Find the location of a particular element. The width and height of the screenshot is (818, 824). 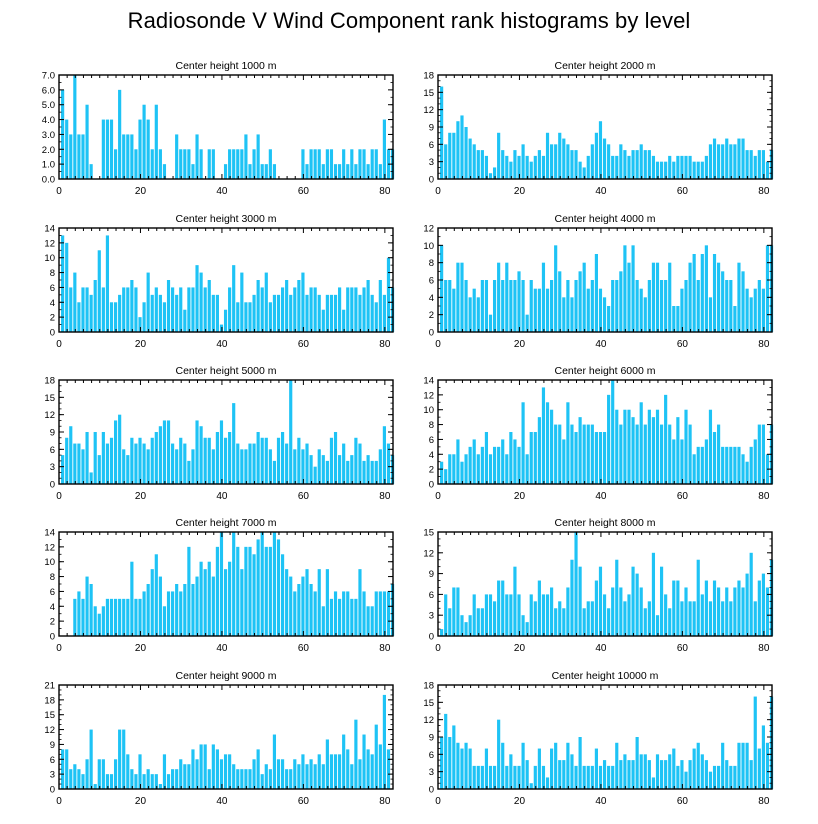

x-tick-label: 80 is located at coordinates (764, 344).